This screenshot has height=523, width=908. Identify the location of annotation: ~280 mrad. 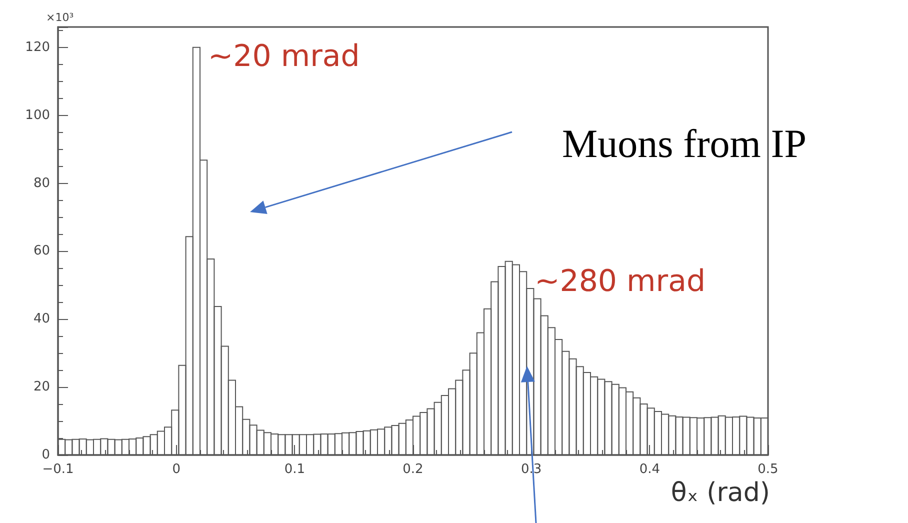
(620, 281).